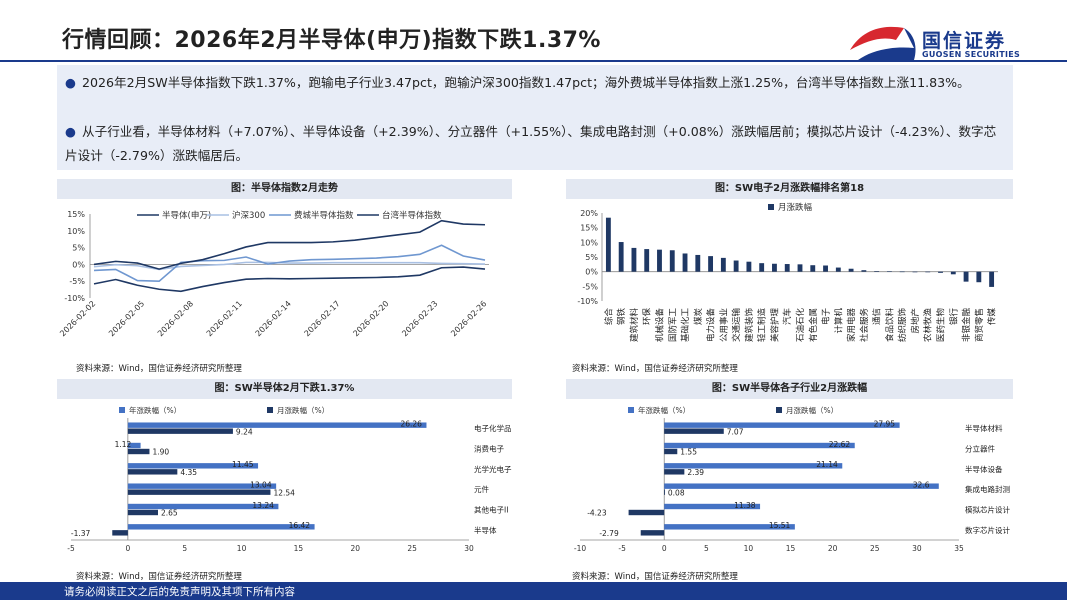  What do you see at coordinates (126, 318) in the screenshot?
I see `x-tick-label: 2026-02-05` at bounding box center [126, 318].